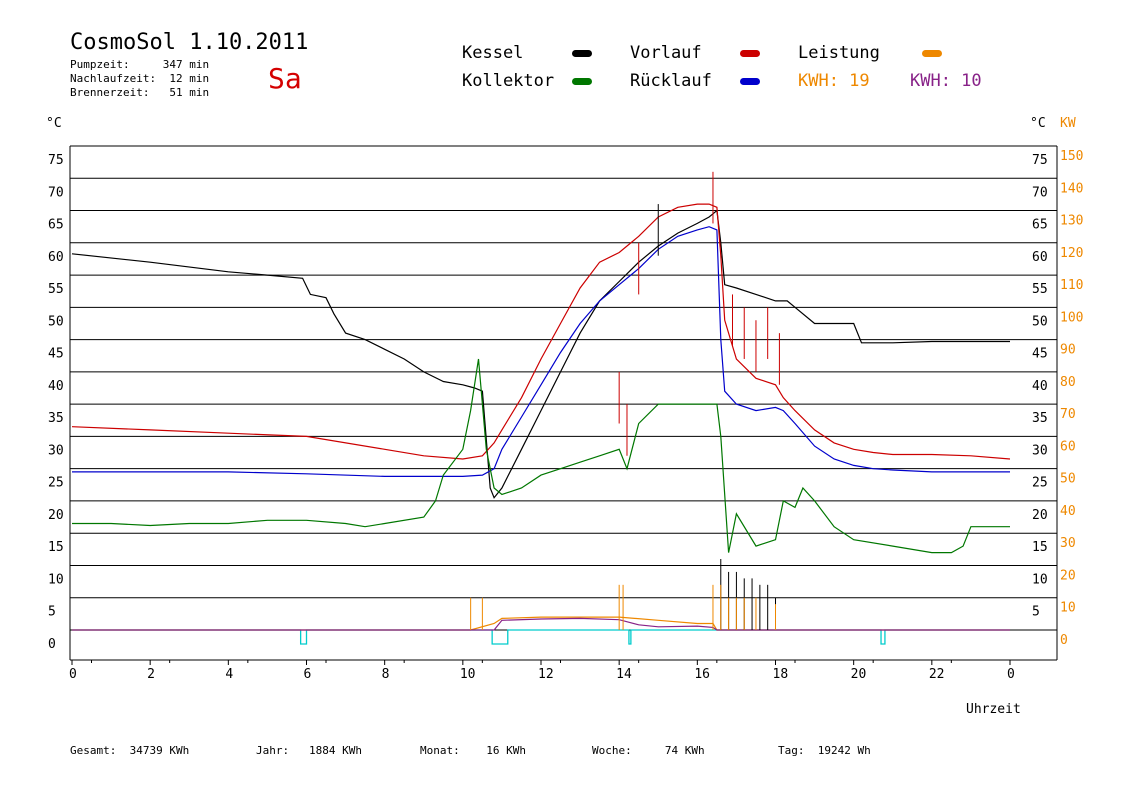 Image resolution: width=1148 pixels, height=812 pixels. What do you see at coordinates (541, 637) in the screenshot?
I see `pump-status-line` at bounding box center [541, 637].